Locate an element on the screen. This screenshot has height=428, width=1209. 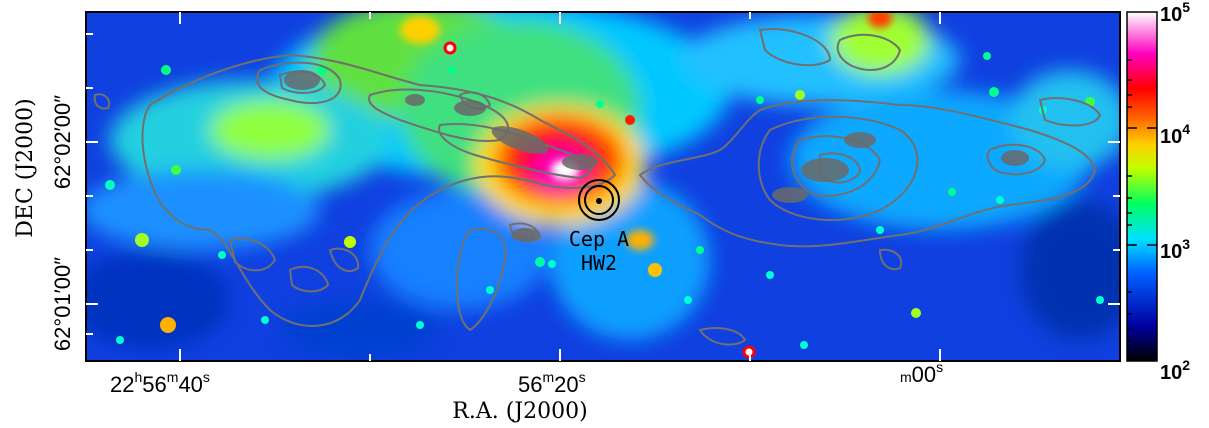
colorbar-label-1e4: 10⁴ is located at coordinates (1175, 134).